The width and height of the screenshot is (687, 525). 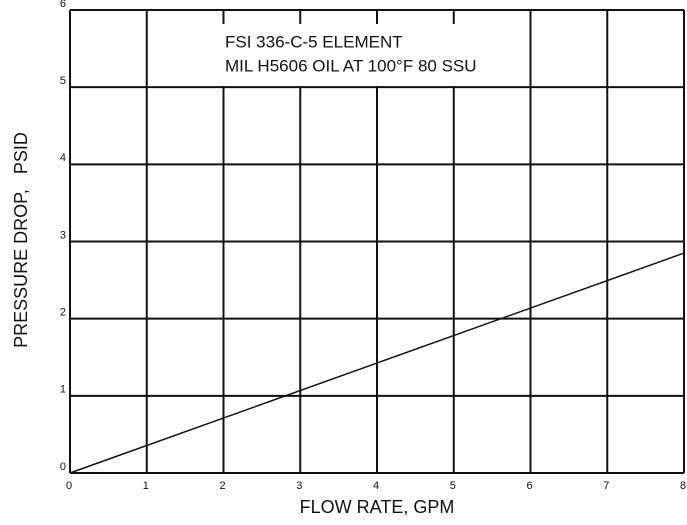 I want to click on x-tick-label: 8, so click(x=683, y=486).